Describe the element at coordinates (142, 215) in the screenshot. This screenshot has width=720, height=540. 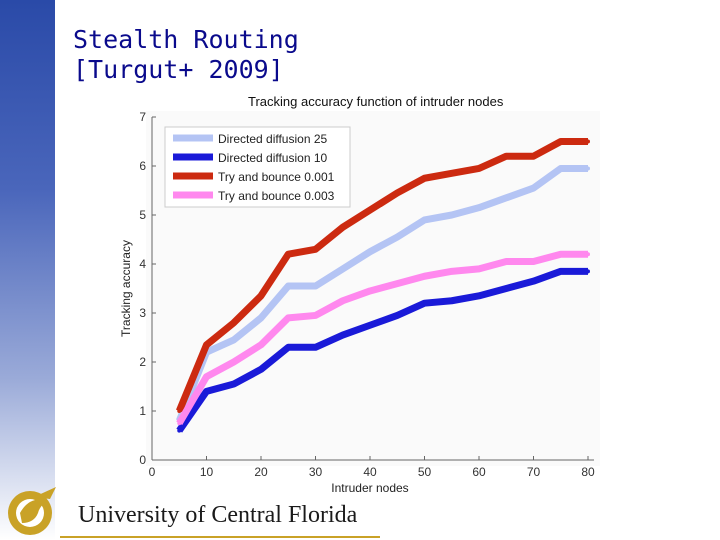
I see `y-tick-label: 5` at that location.